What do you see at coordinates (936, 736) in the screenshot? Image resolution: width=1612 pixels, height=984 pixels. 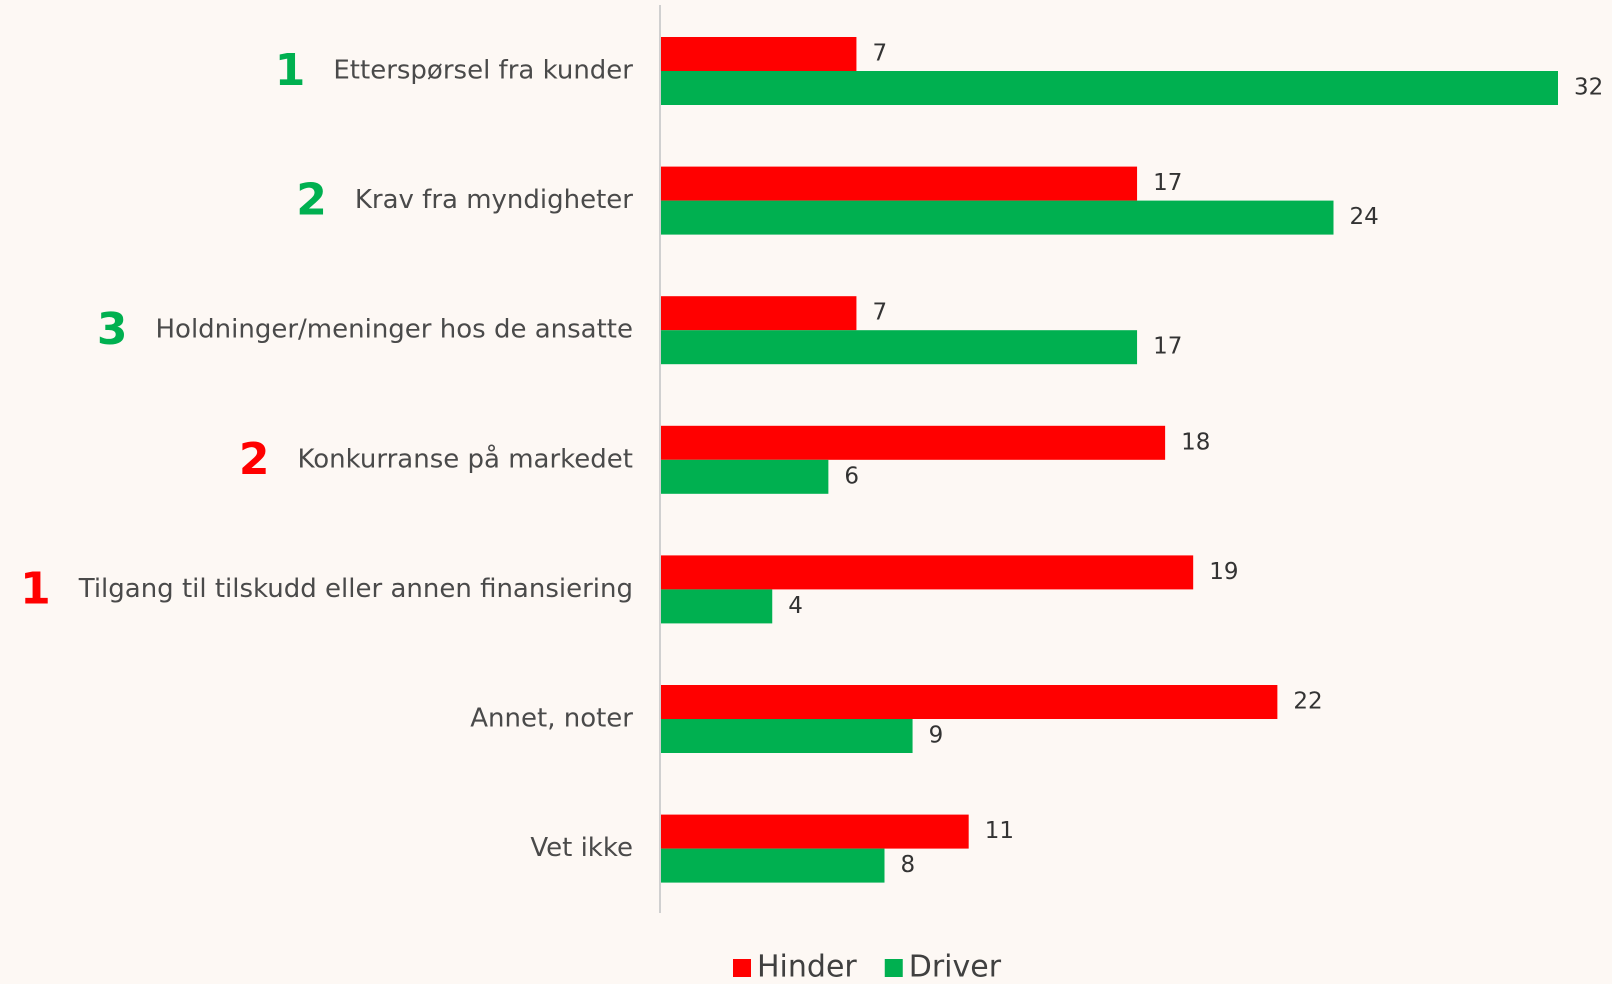 I see `value-label: 9` at bounding box center [936, 736].